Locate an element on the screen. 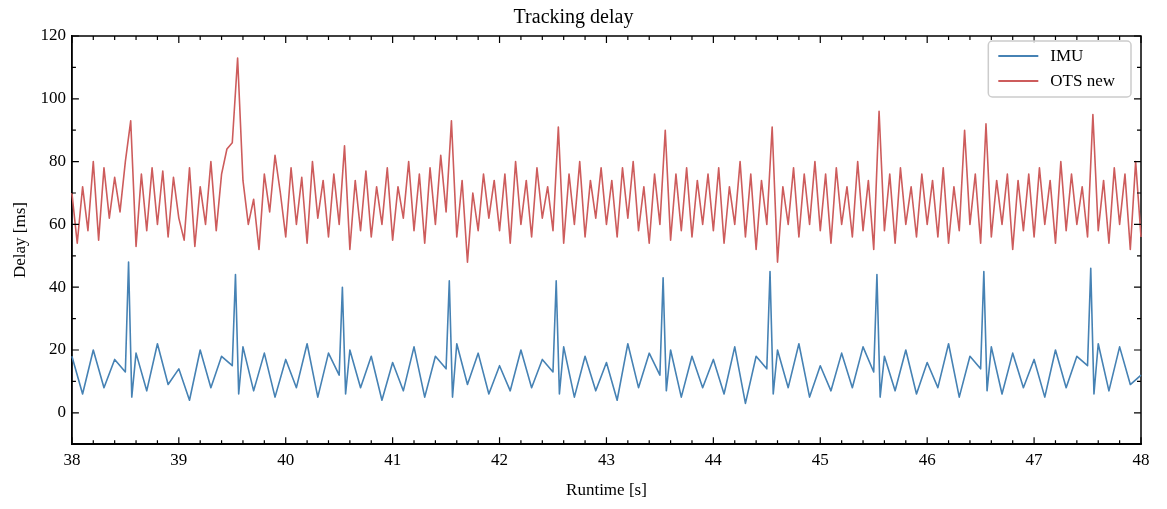  legend-label: IMU is located at coordinates (1067, 56).